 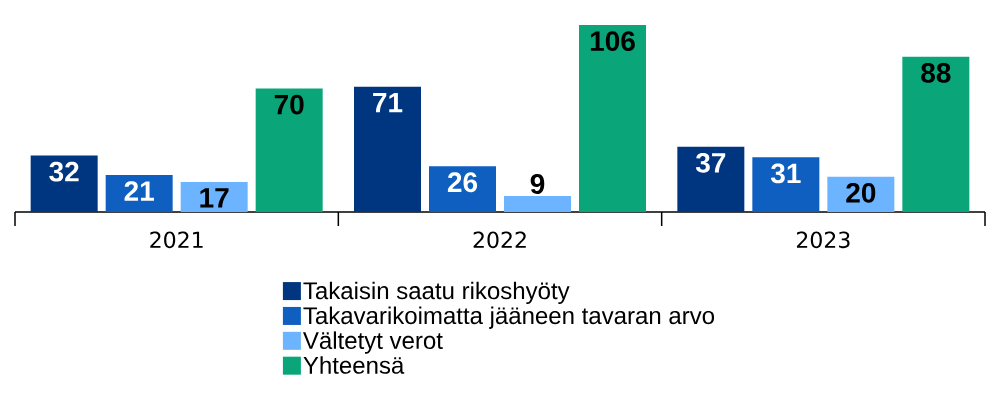 I want to click on legend-label: Takavarikoimatta jääneen tavaran arvo, so click(x=509, y=317).